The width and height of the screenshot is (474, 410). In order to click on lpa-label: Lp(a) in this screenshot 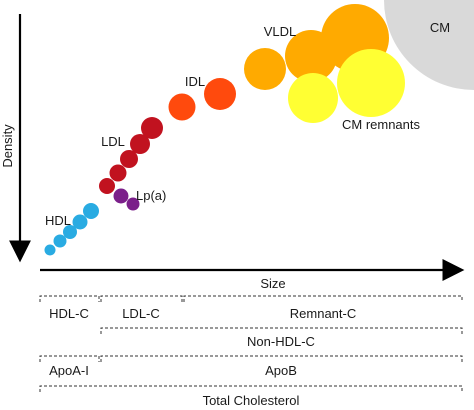, I will do `click(151, 195)`.